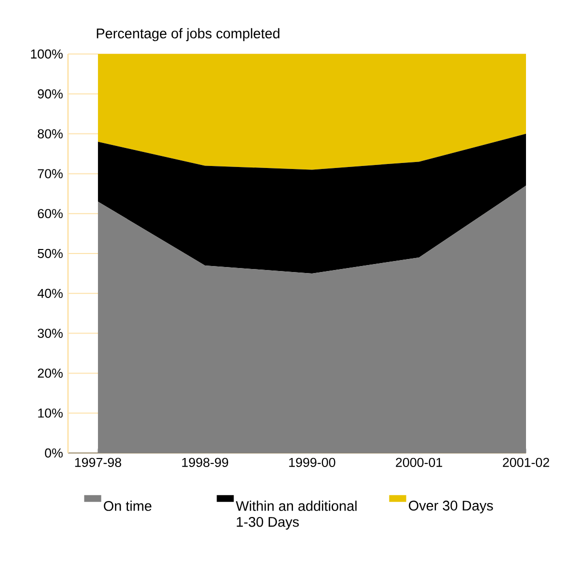  What do you see at coordinates (53, 453) in the screenshot?
I see `y-tick-label: 0%` at bounding box center [53, 453].